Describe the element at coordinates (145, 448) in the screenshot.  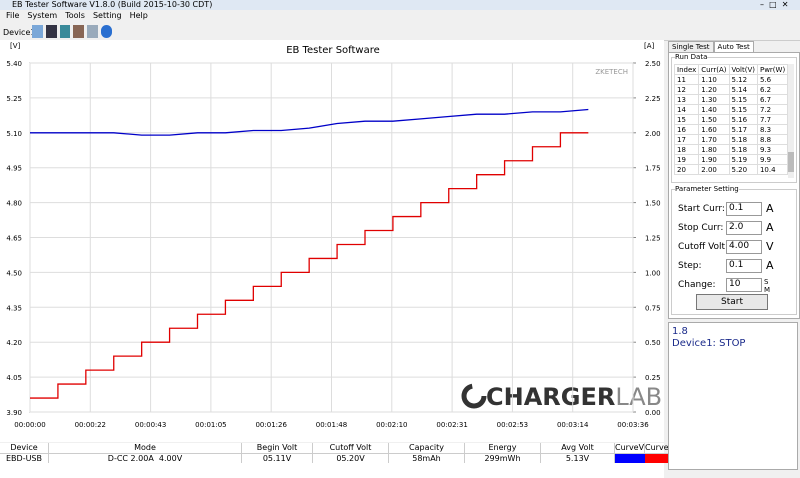
I see `header-cell: Mode` at that location.